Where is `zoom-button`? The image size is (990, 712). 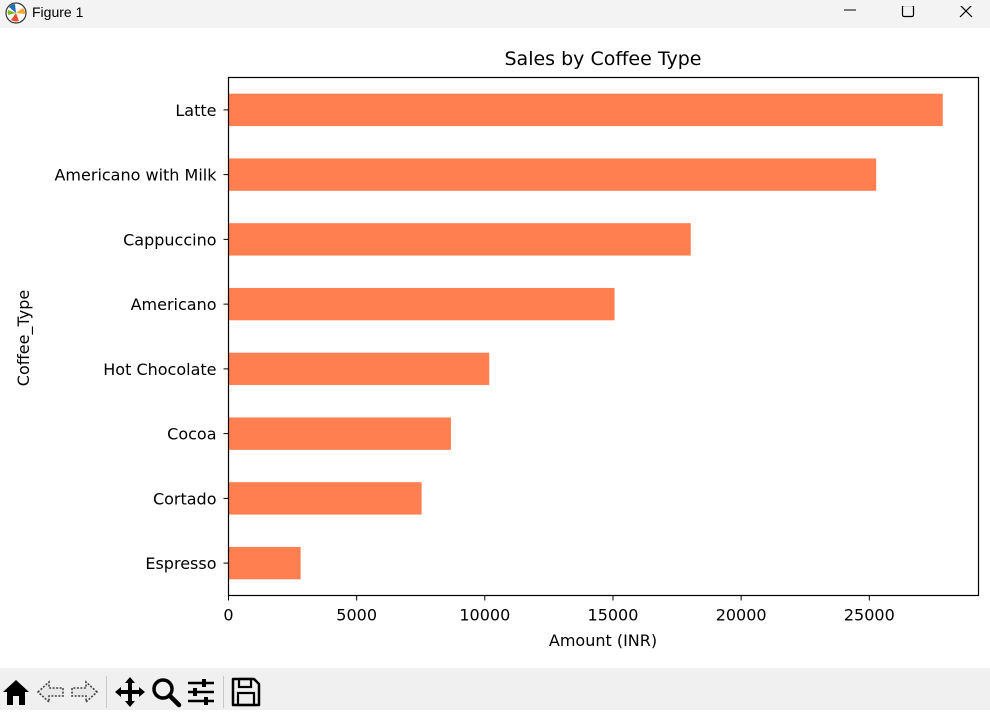 zoom-button is located at coordinates (166, 692).